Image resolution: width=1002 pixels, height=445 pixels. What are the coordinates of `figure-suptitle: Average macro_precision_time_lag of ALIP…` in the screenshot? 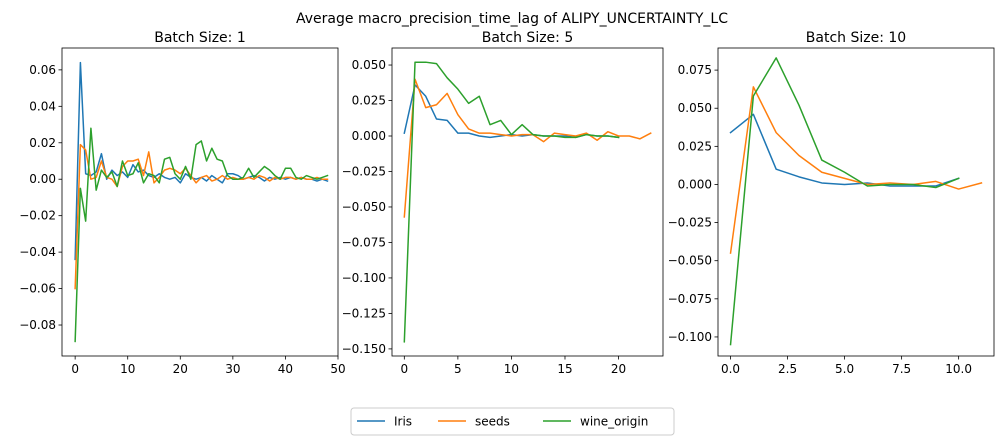 It's located at (512, 19).